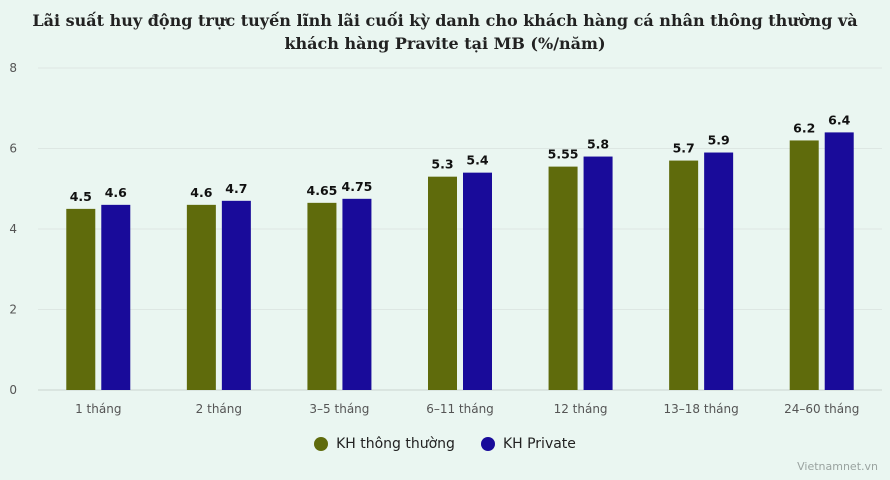  I want to click on x-tick-label: 12 tháng, so click(581, 409).